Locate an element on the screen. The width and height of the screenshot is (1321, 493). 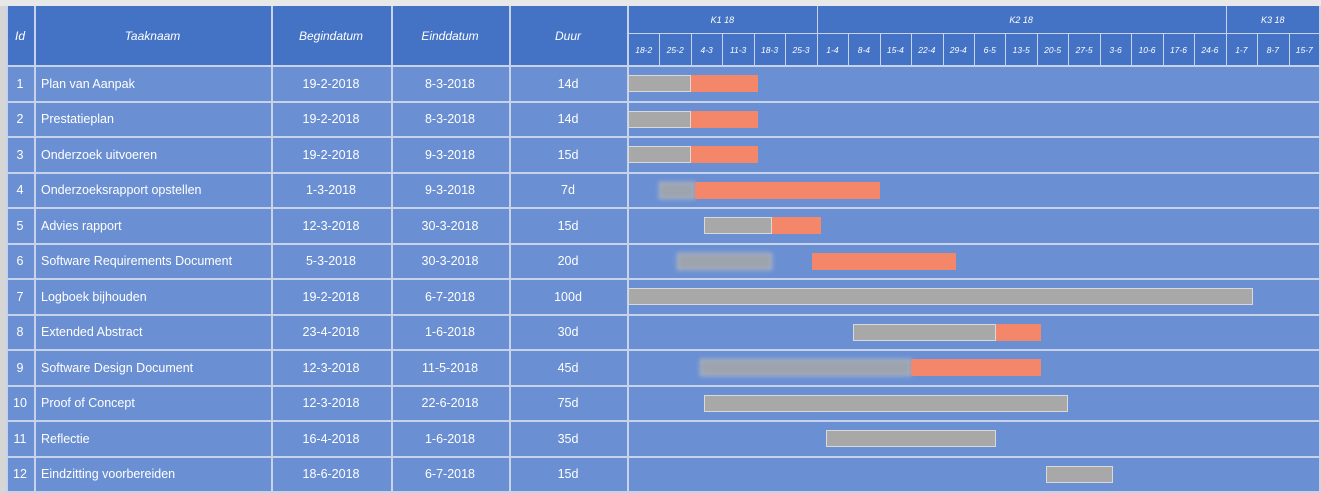
task-duration-cell: 30d is located at coordinates (568, 332).